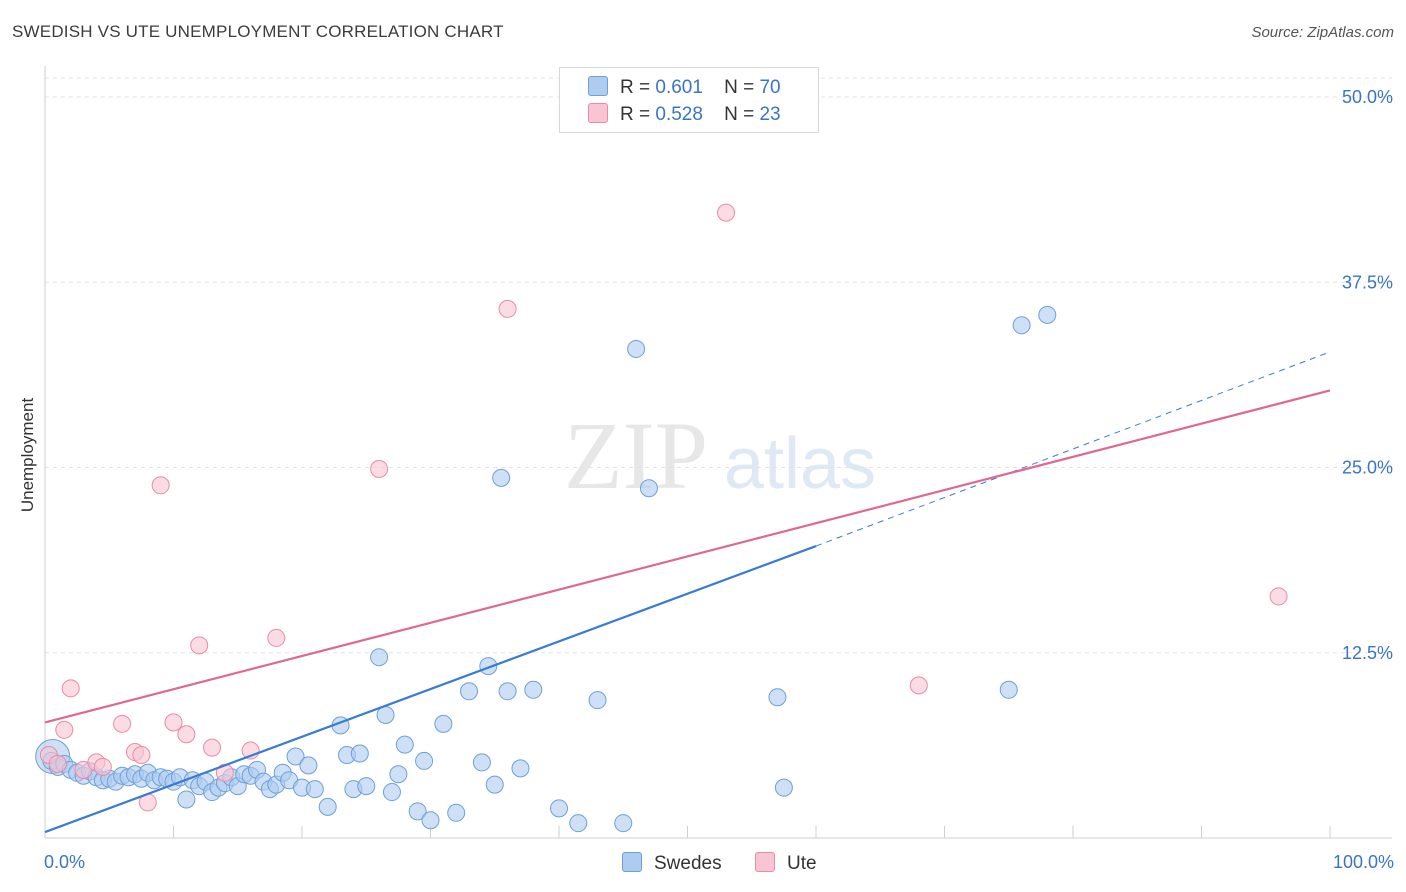 Image resolution: width=1406 pixels, height=892 pixels. I want to click on bottom-legend-label: Ute, so click(802, 863).